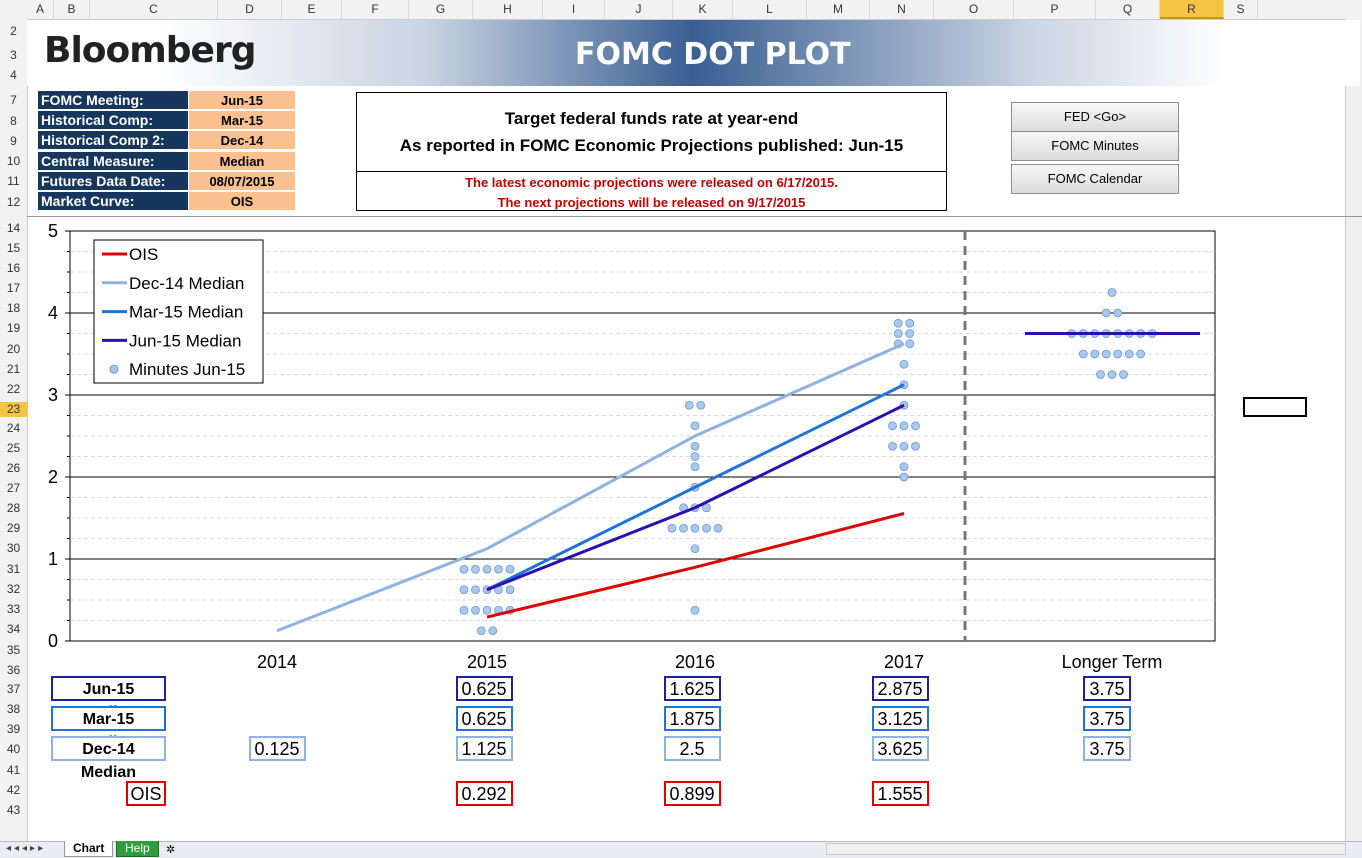  What do you see at coordinates (250, 9) in the screenshot?
I see `column-header-d: D` at bounding box center [250, 9].